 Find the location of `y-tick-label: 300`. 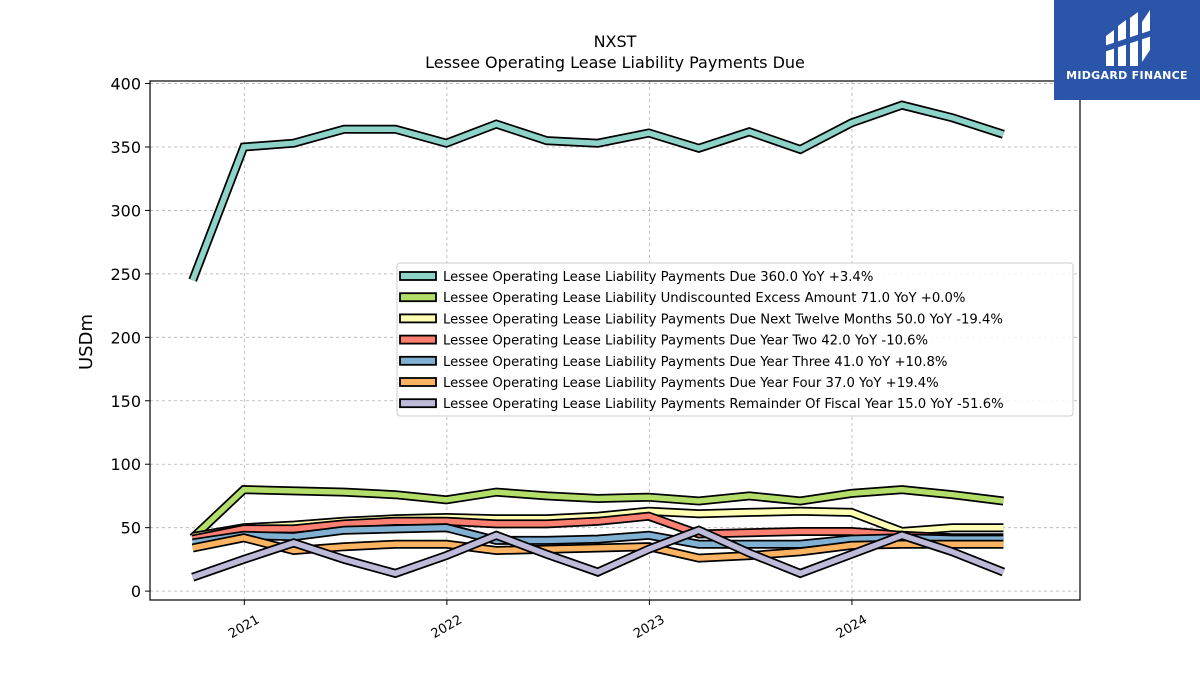

y-tick-label: 300 is located at coordinates (125, 210).